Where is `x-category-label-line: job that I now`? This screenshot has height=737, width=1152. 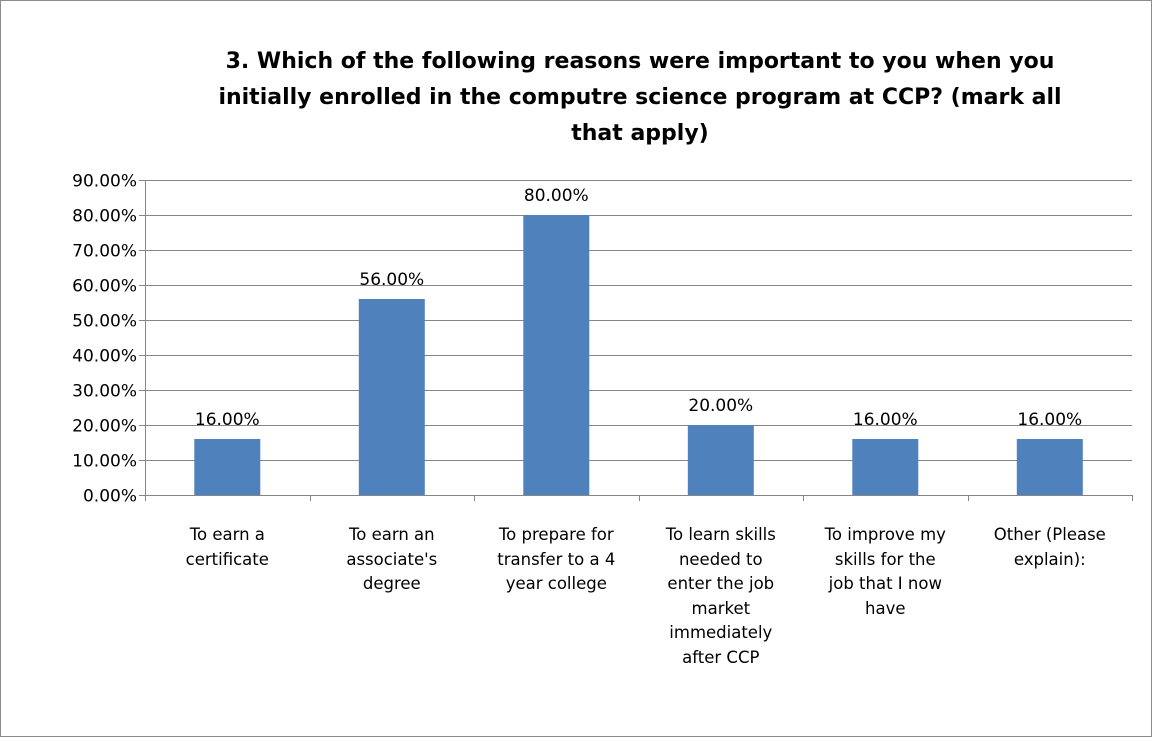 x-category-label-line: job that I now is located at coordinates (885, 583).